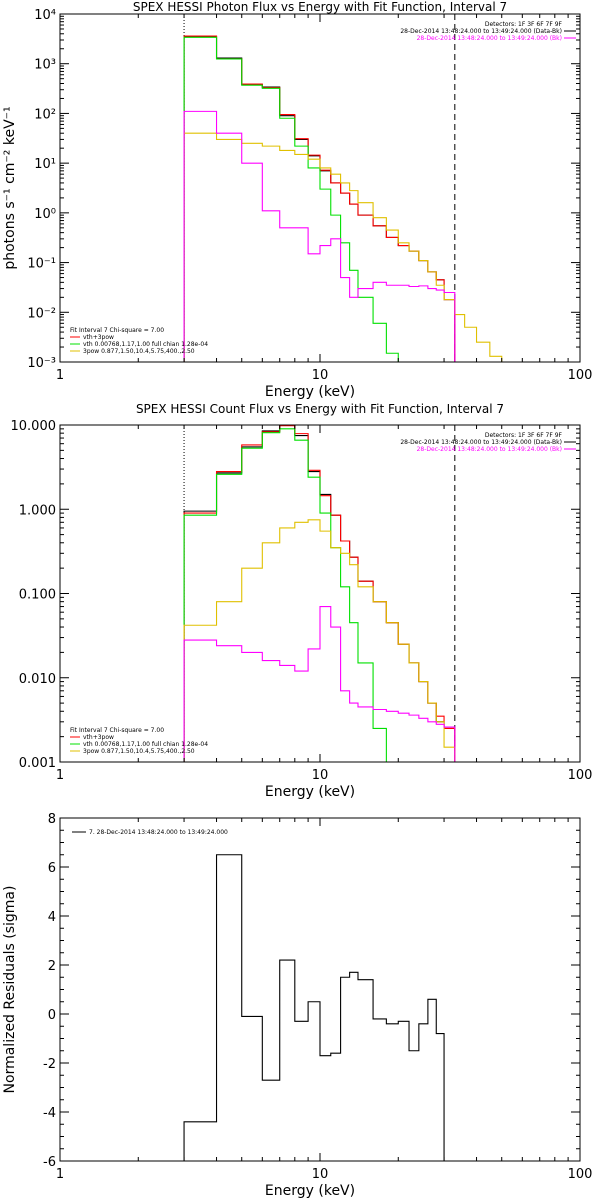 This screenshot has width=600, height=1200. I want to click on y-tick-label: 0, so click(52, 1015).